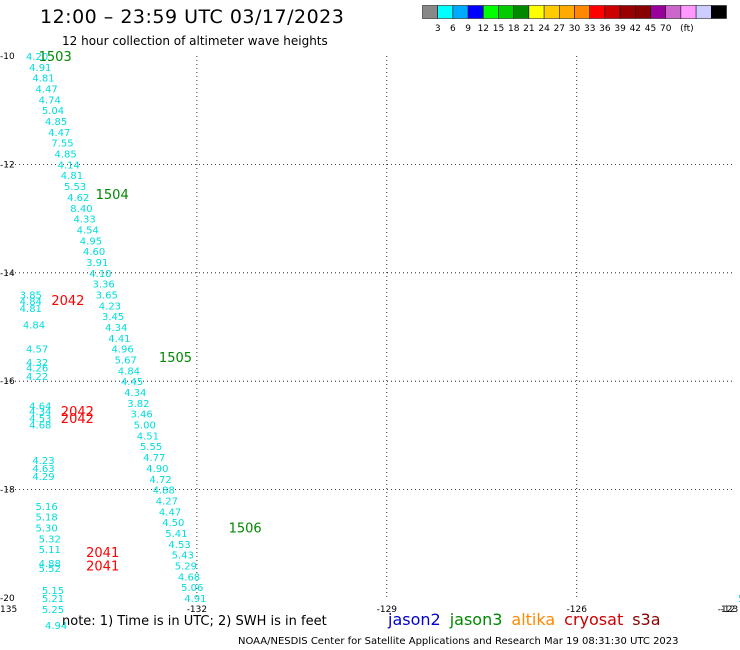 The height and width of the screenshot is (650, 740). I want to click on swh-value-label: 4.41, so click(119, 339).